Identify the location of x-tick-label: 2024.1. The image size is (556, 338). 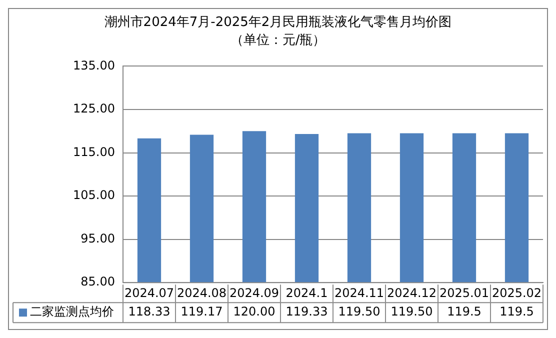
(307, 293).